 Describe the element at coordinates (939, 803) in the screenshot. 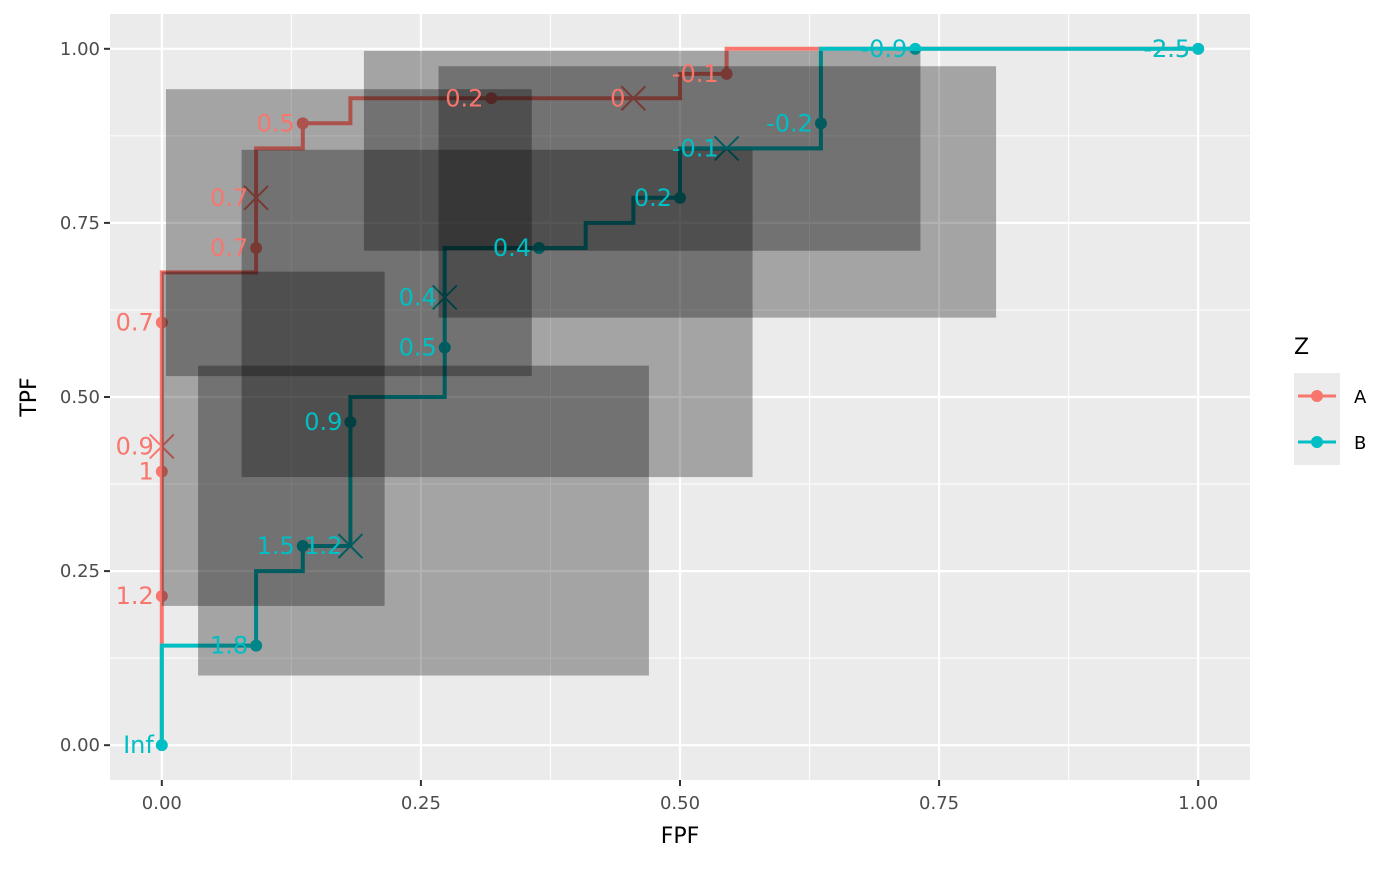

I see `x-tick-label: 0.75` at that location.